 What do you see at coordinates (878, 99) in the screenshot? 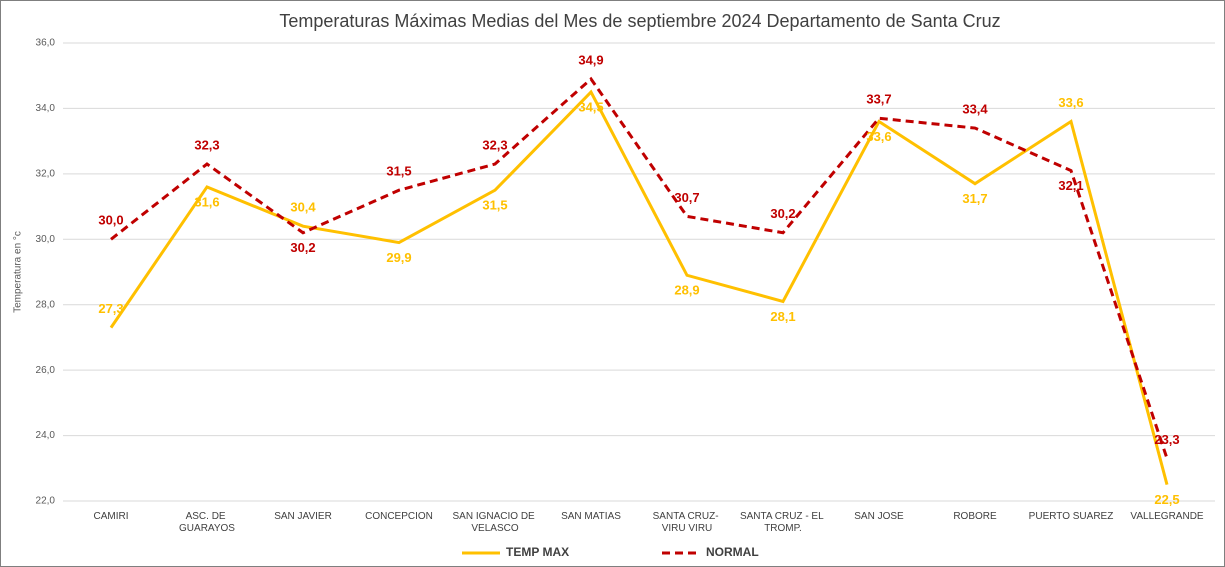
I see `value-label: 33,7` at bounding box center [878, 99].